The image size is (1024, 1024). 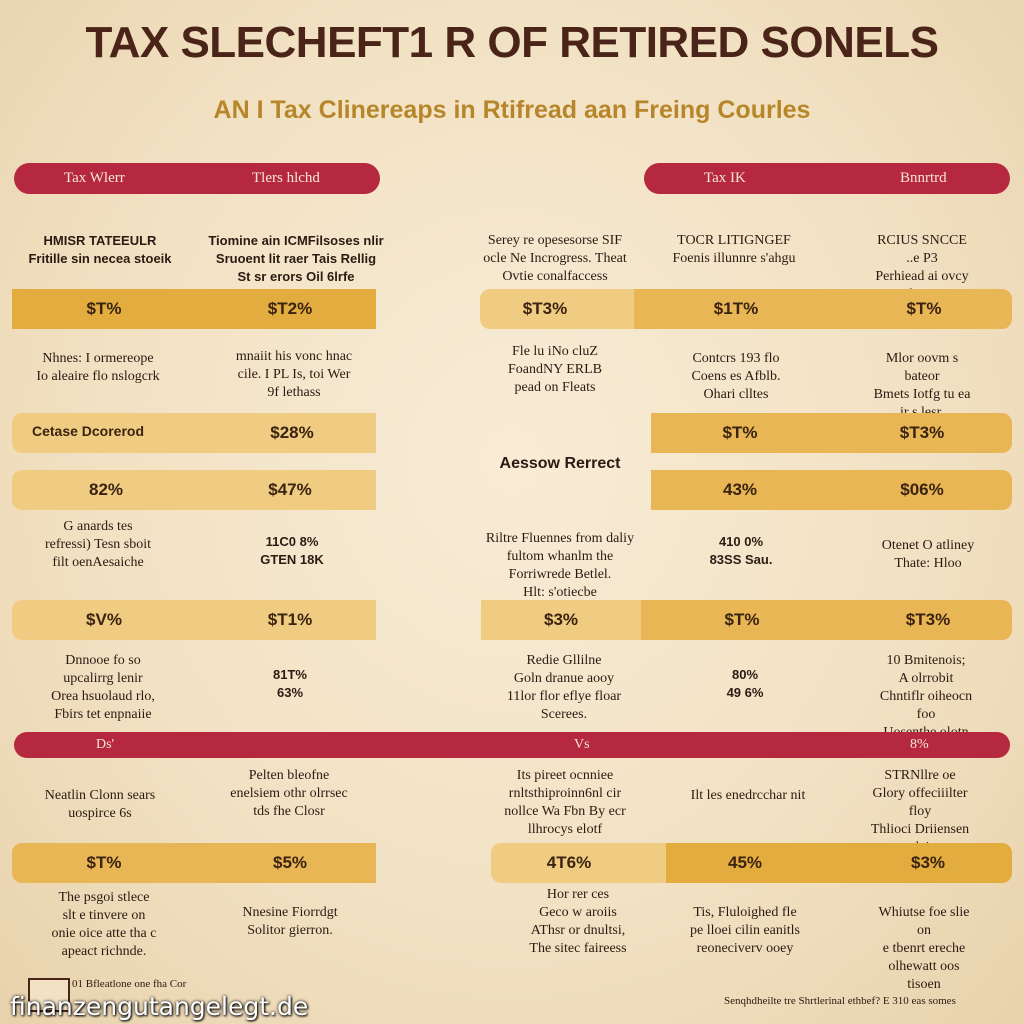 I want to click on watermark: finanzengutangelegt.de, so click(x=159, y=1006).